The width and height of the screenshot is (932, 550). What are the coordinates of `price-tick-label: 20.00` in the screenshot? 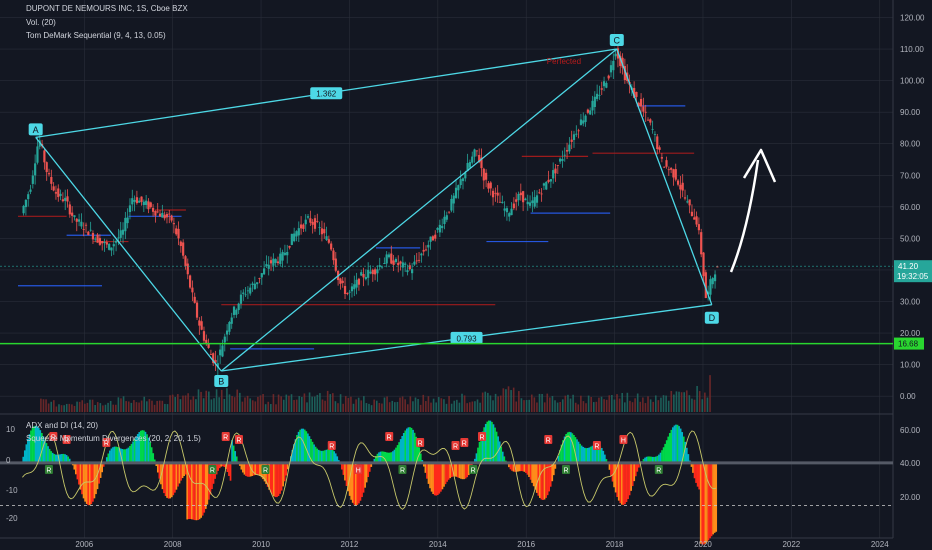 It's located at (910, 333).